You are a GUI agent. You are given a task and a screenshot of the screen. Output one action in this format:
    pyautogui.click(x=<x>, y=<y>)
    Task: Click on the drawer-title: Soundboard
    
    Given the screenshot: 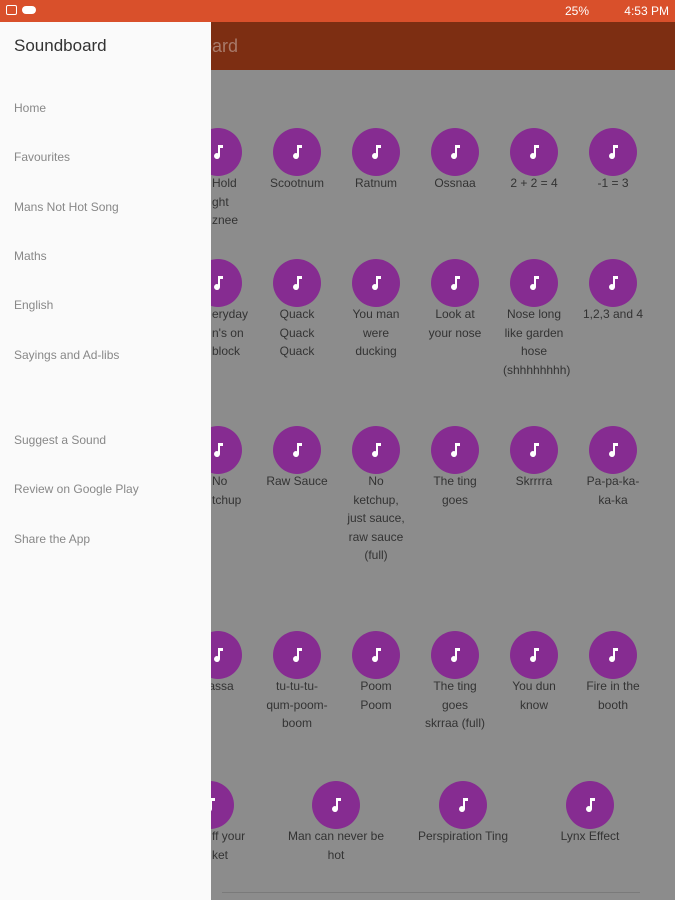 What is the action you would take?
    pyautogui.click(x=60, y=45)
    